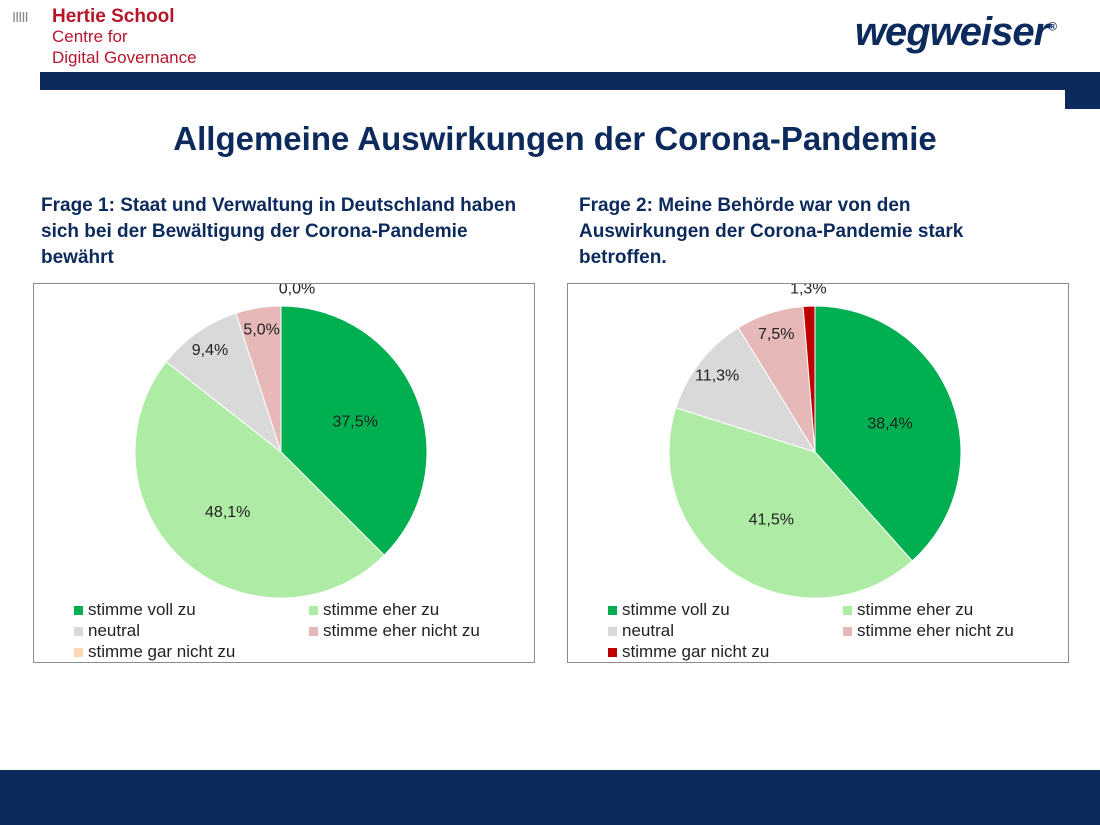 The height and width of the screenshot is (825, 1100). I want to click on data-label: 9,4%, so click(210, 350).